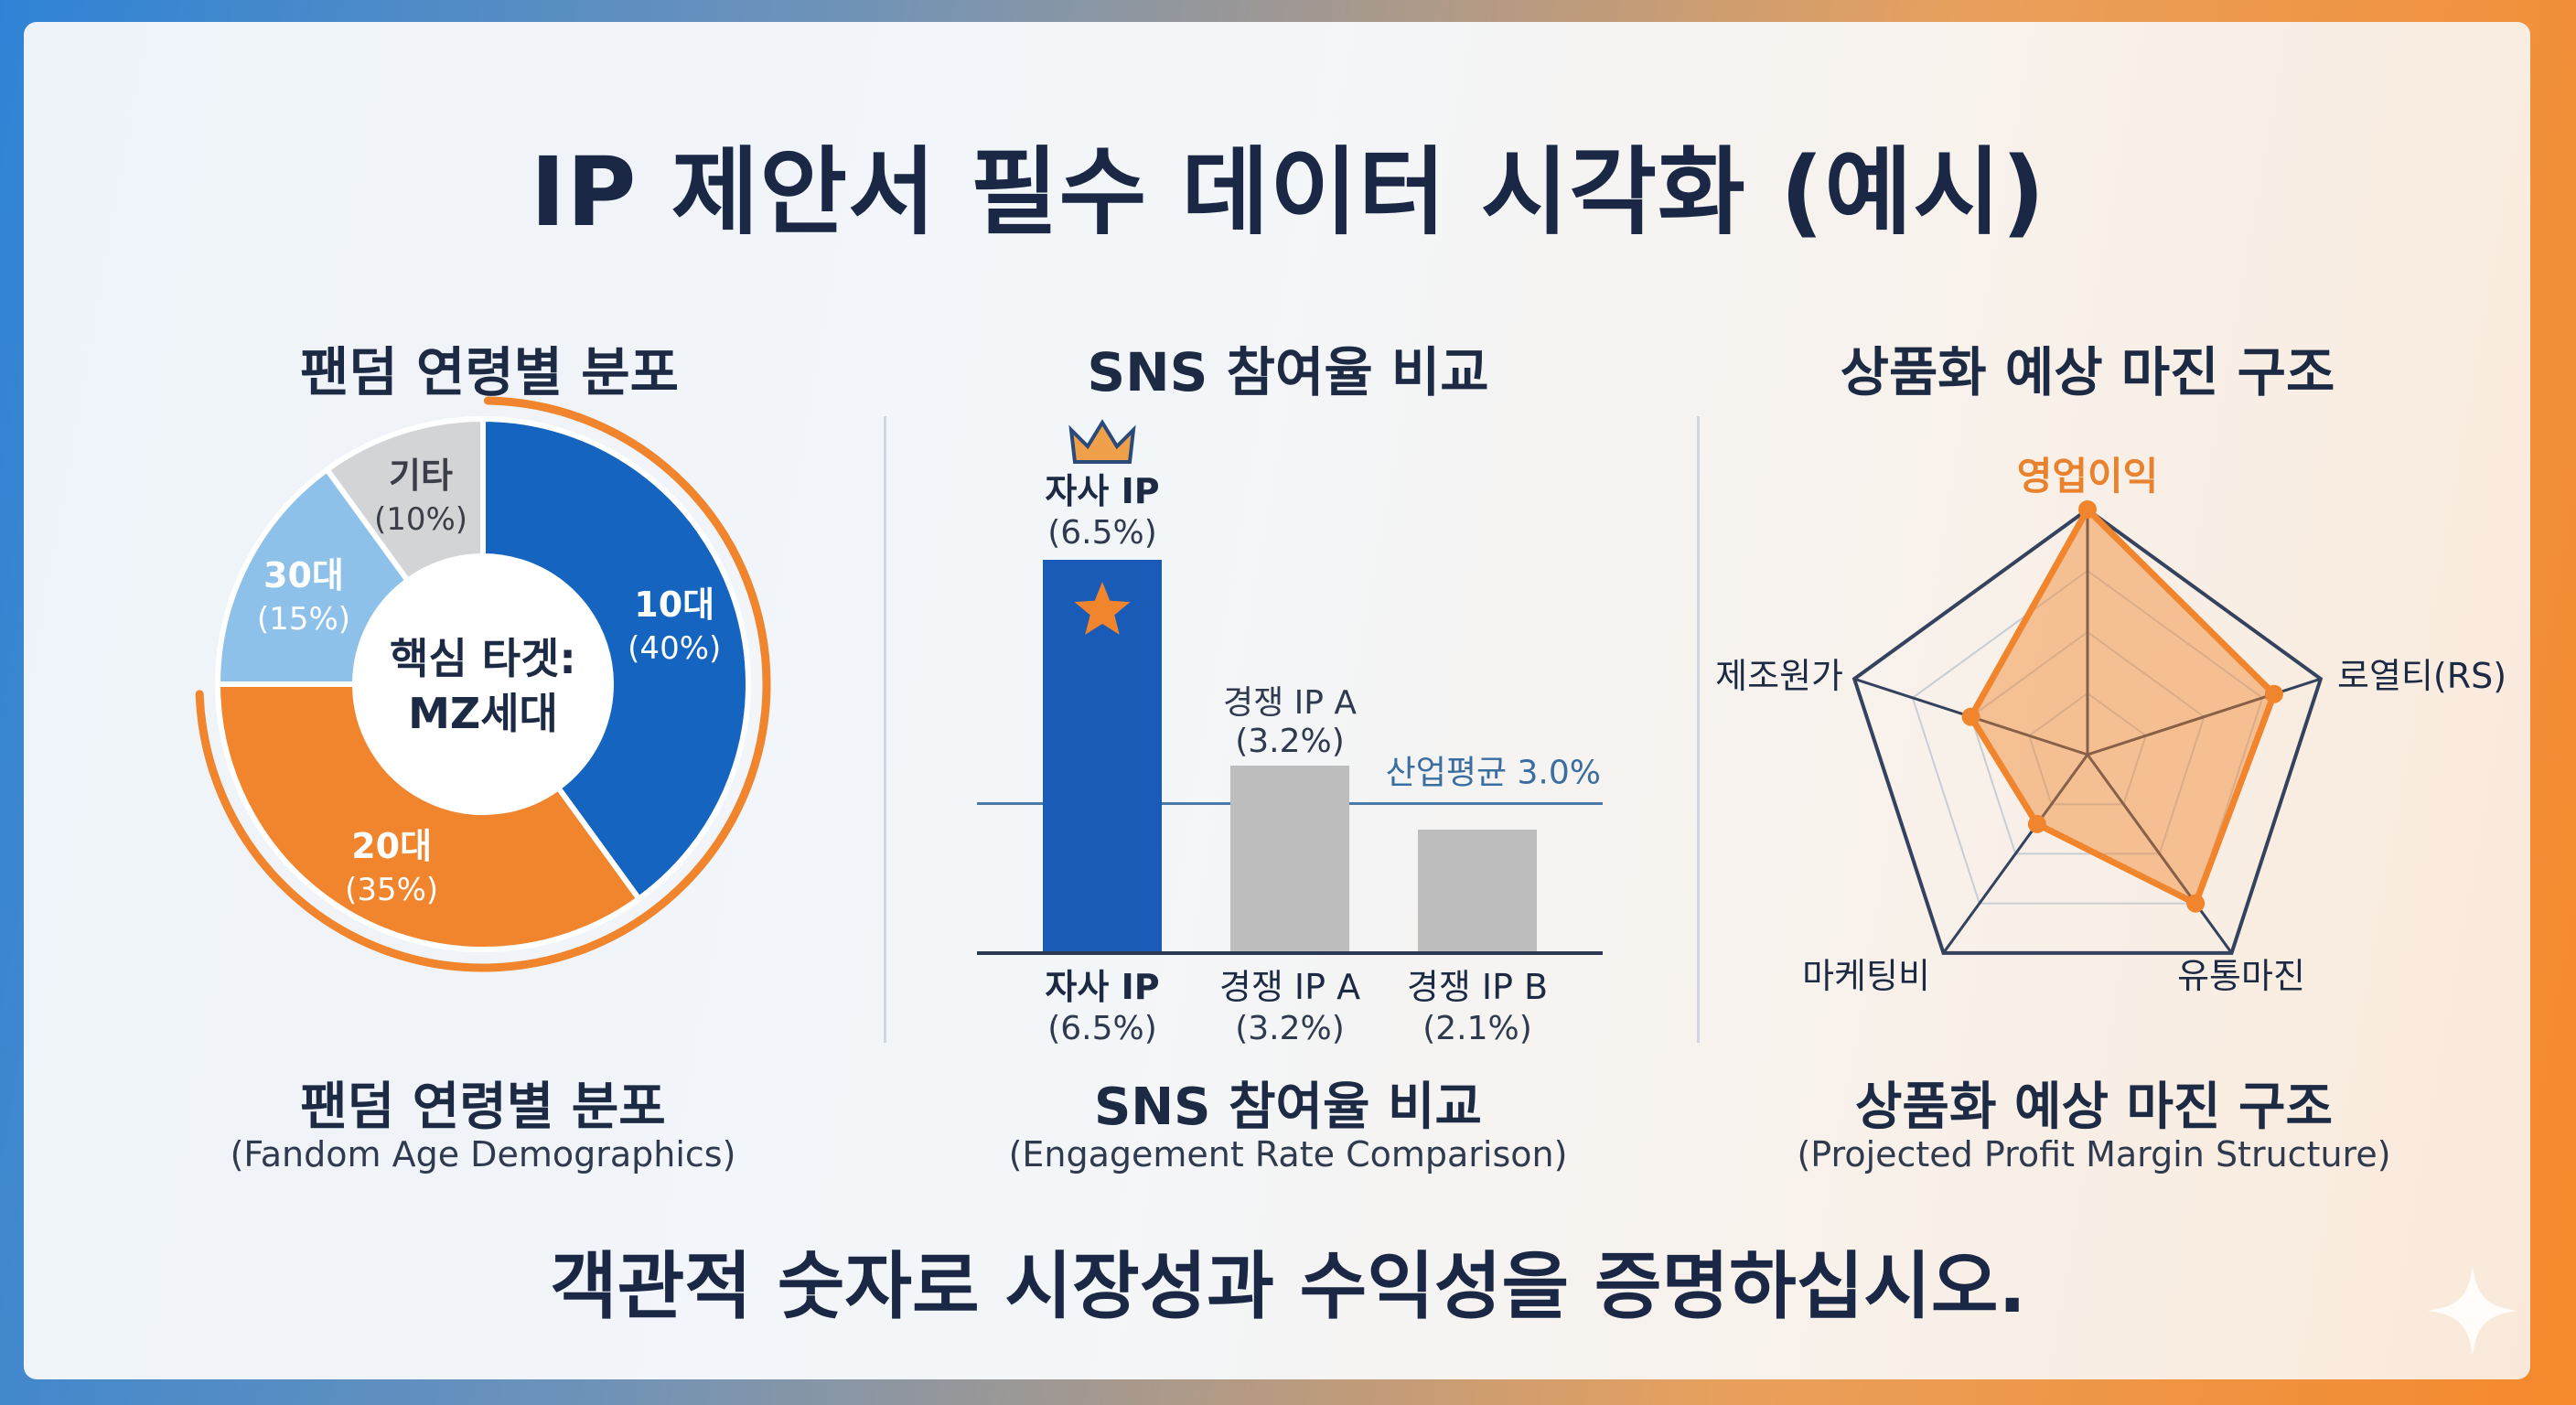  Describe the element at coordinates (2473, 1311) in the screenshot. I see `sparkle-icon` at that location.